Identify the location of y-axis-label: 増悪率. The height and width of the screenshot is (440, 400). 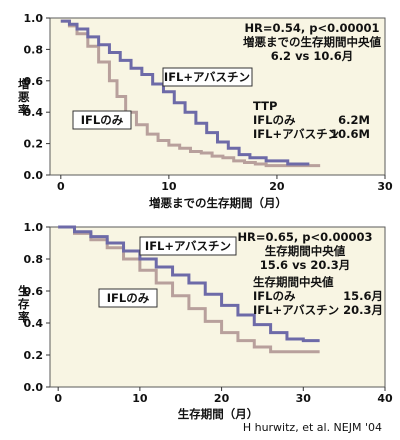
(24, 97).